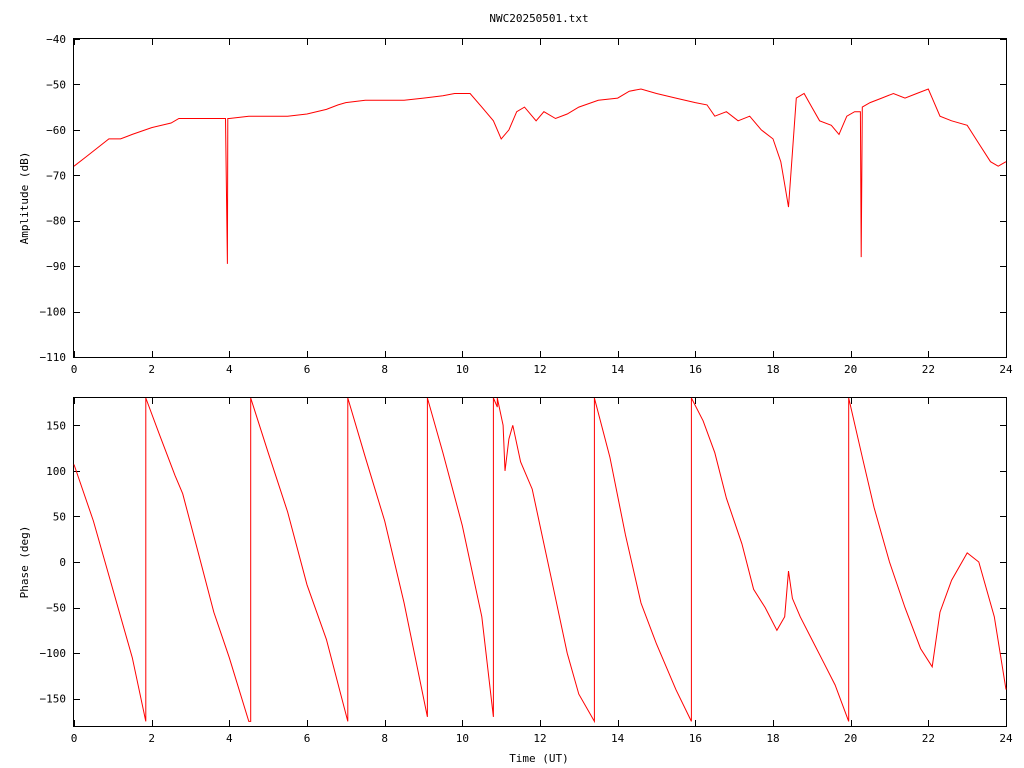 The width and height of the screenshot is (1024, 768). Describe the element at coordinates (229, 369) in the screenshot. I see `amplitude-x-tick-label: 4` at that location.